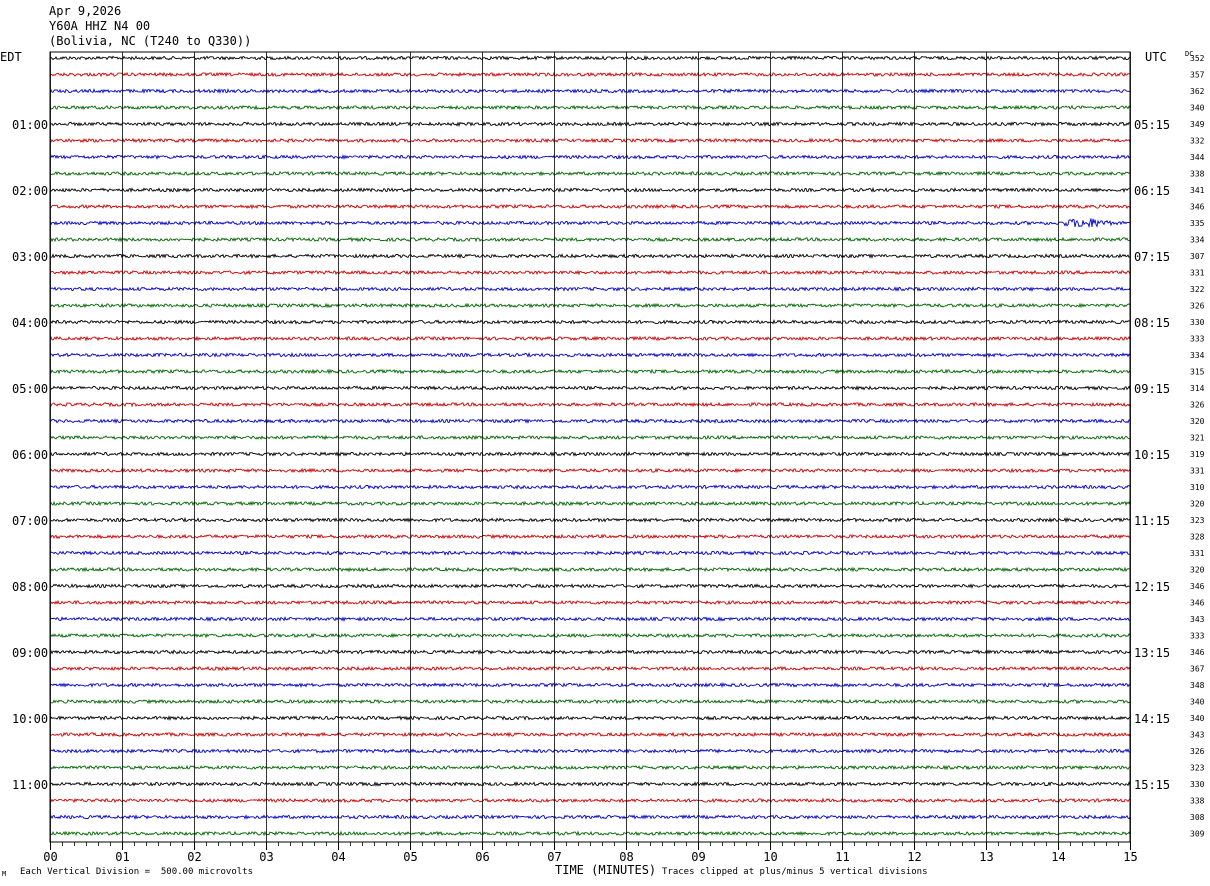 The width and height of the screenshot is (1210, 886). What do you see at coordinates (150, 41) in the screenshot?
I see `header-location: (Bolivia, NC (T240 to Q330))` at bounding box center [150, 41].